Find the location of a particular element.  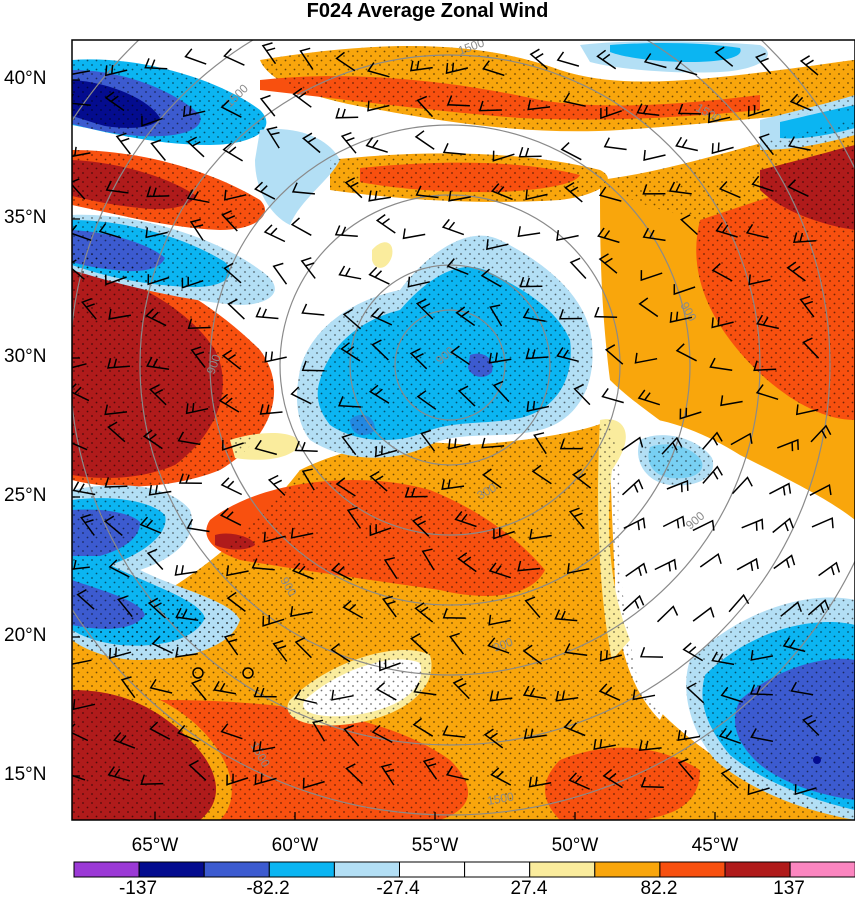

colorbar-label-neg137: -137 is located at coordinates (138, 888).